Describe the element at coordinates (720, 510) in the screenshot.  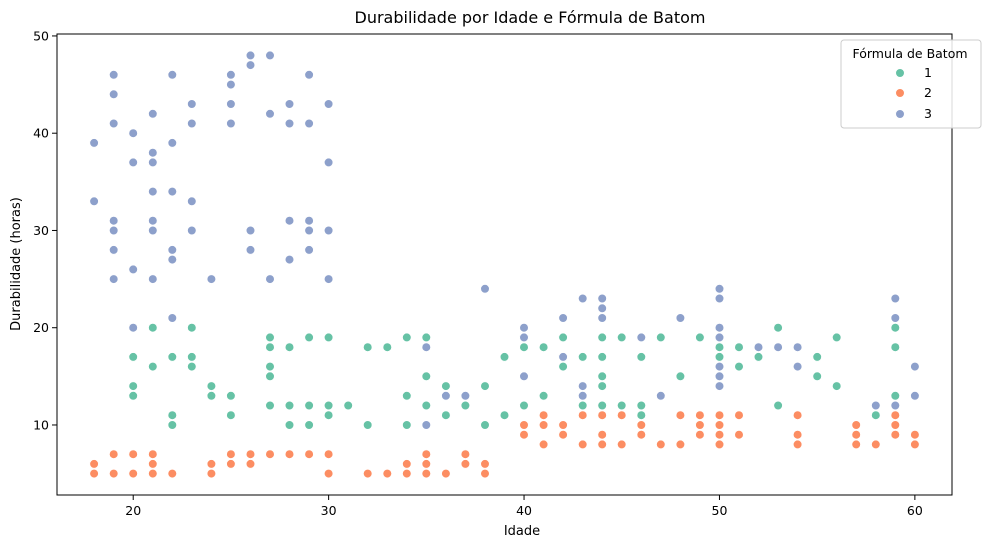
I see `x-tick-label: 50` at that location.